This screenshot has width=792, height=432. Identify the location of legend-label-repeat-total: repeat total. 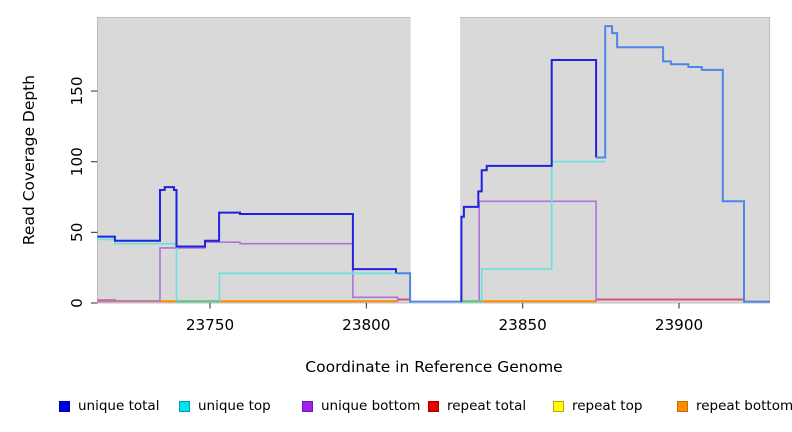
(487, 406).